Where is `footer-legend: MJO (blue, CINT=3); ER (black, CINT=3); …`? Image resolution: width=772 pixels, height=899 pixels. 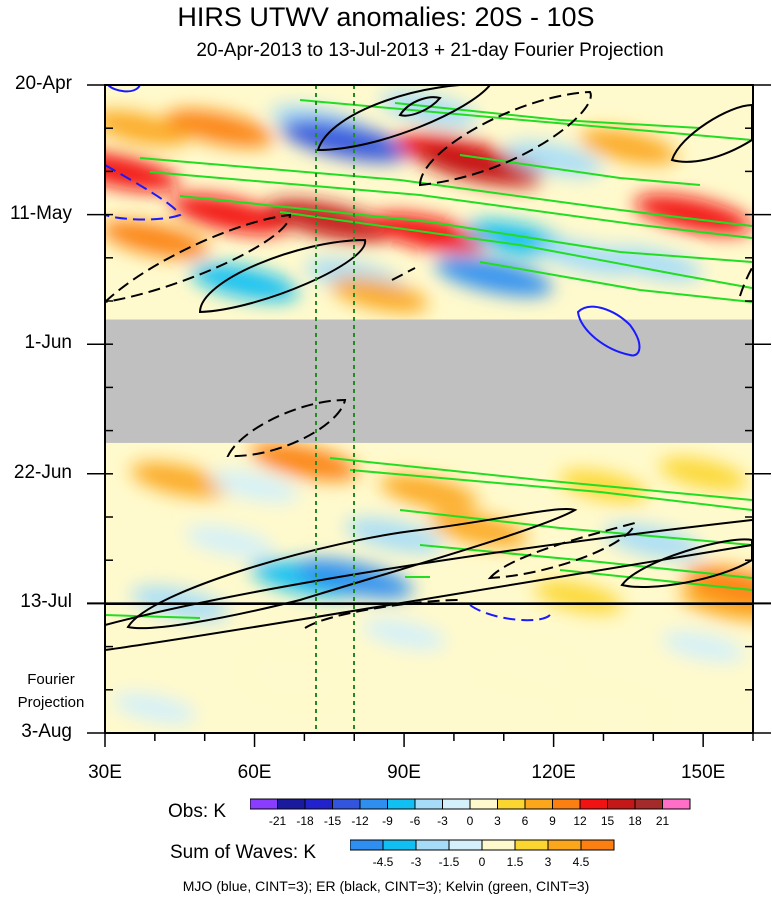
footer-legend: MJO (blue, CINT=3); ER (black, CINT=3); … is located at coordinates (386, 886).